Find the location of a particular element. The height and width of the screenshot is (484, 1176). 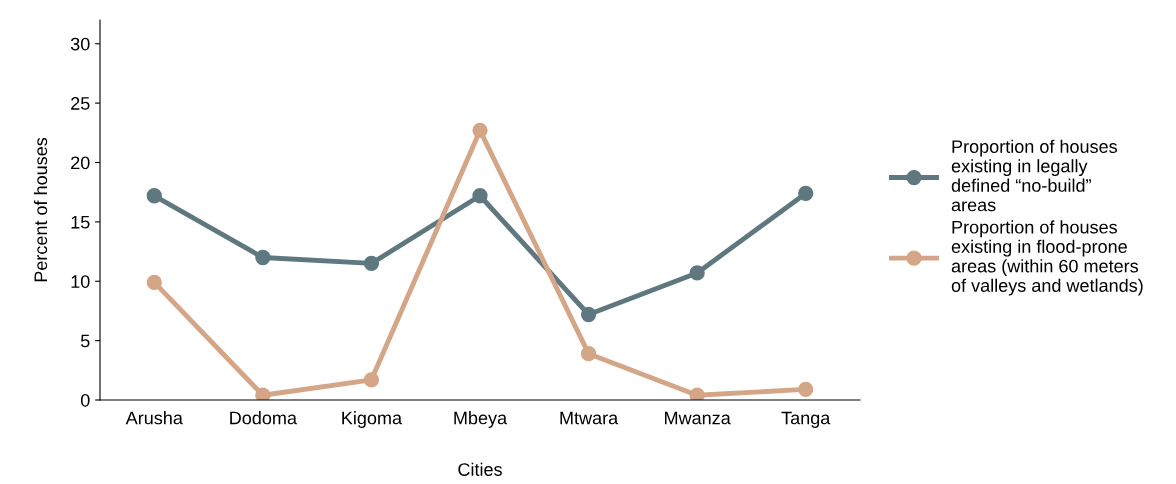

x-tick-label: Kigoma is located at coordinates (372, 419).